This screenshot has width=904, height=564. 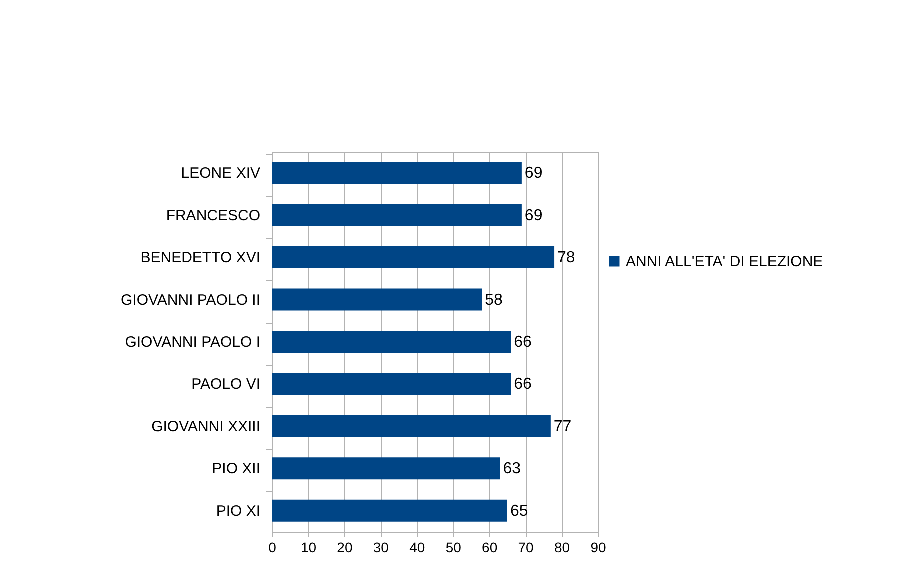 I want to click on data-label: 65, so click(x=519, y=511).